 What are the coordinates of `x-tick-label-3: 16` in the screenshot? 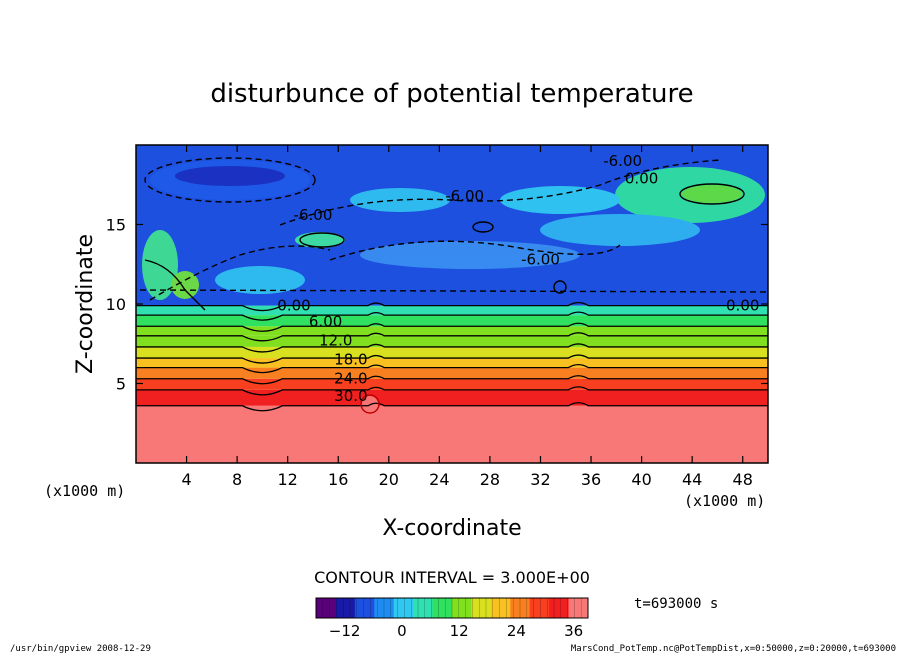 It's located at (338, 479).